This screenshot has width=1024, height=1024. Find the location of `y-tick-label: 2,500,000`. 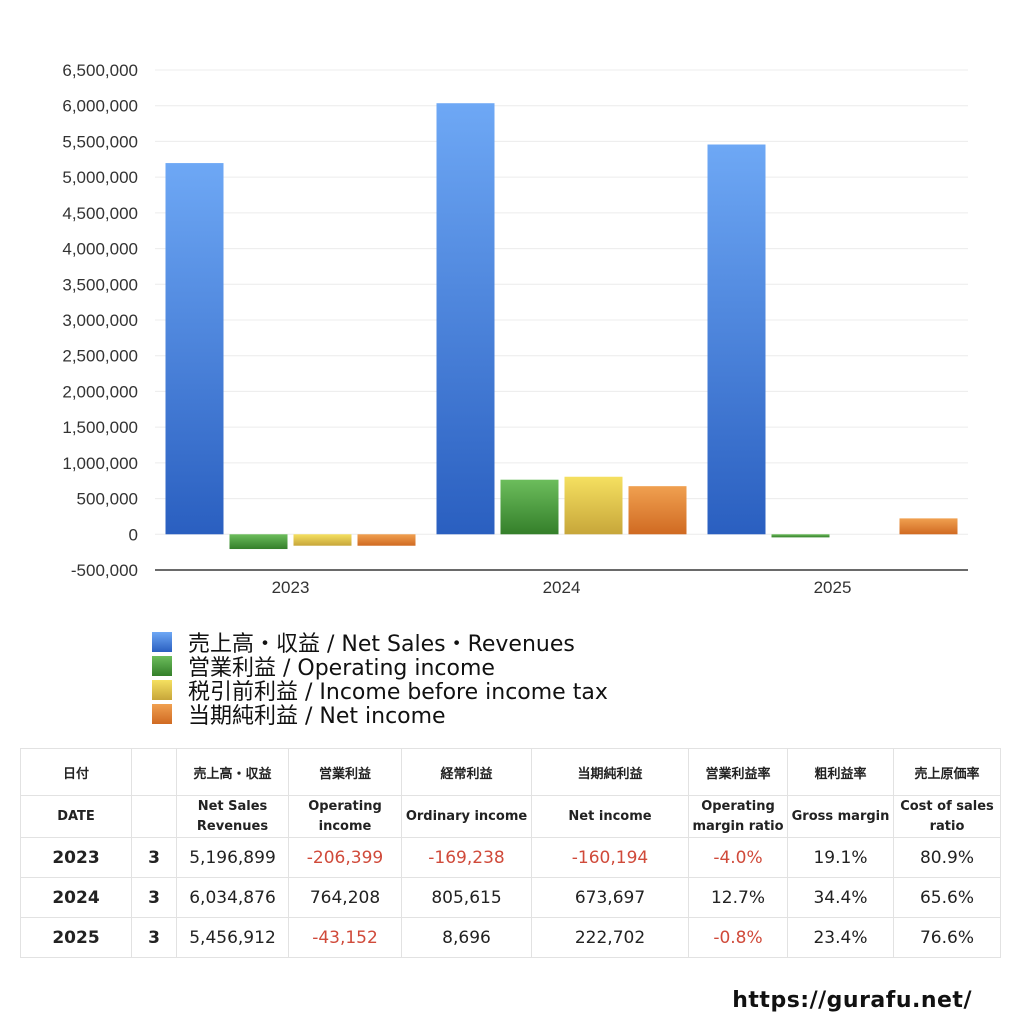

y-tick-label: 2,500,000 is located at coordinates (100, 356).